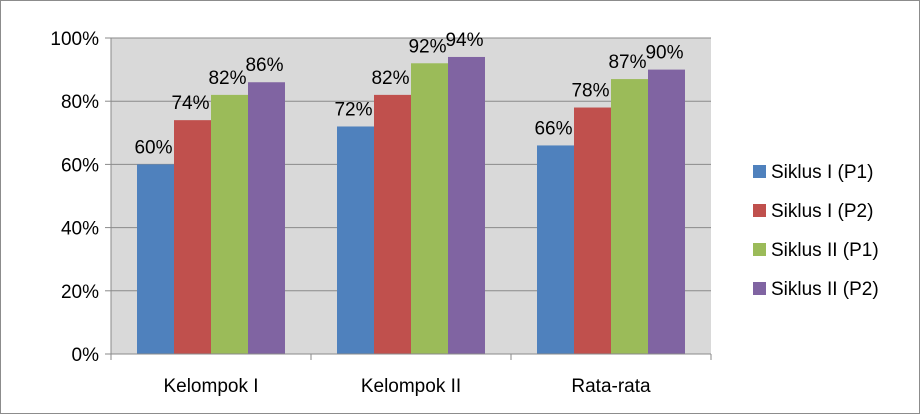 The image size is (920, 415). What do you see at coordinates (190, 103) in the screenshot?
I see `data-label: 74%` at bounding box center [190, 103].